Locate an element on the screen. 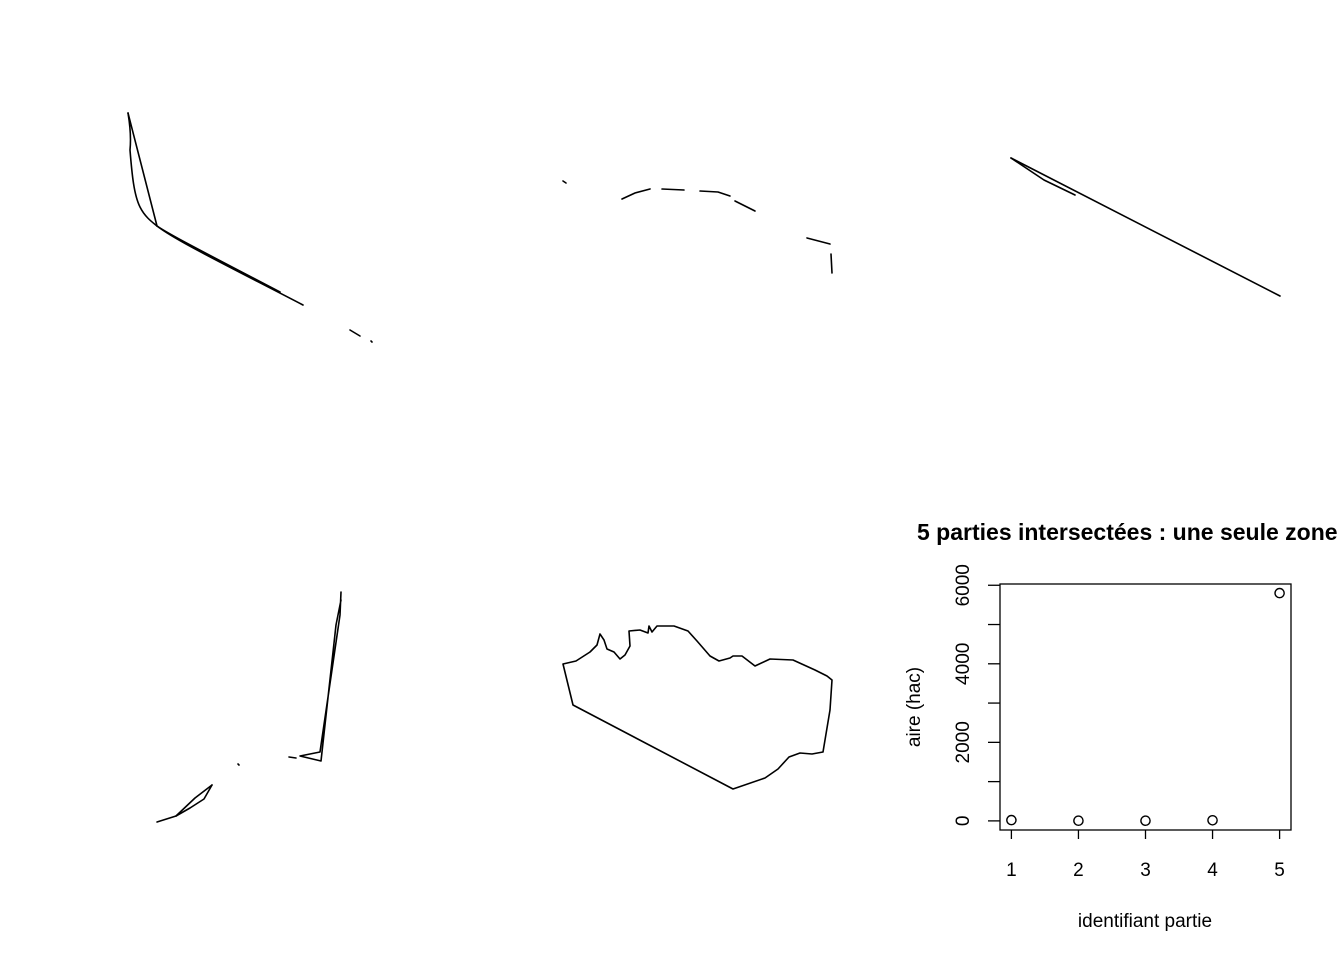 The image size is (1344, 960). y-axis: 0 2000 4000 6000 is located at coordinates (976, 695).